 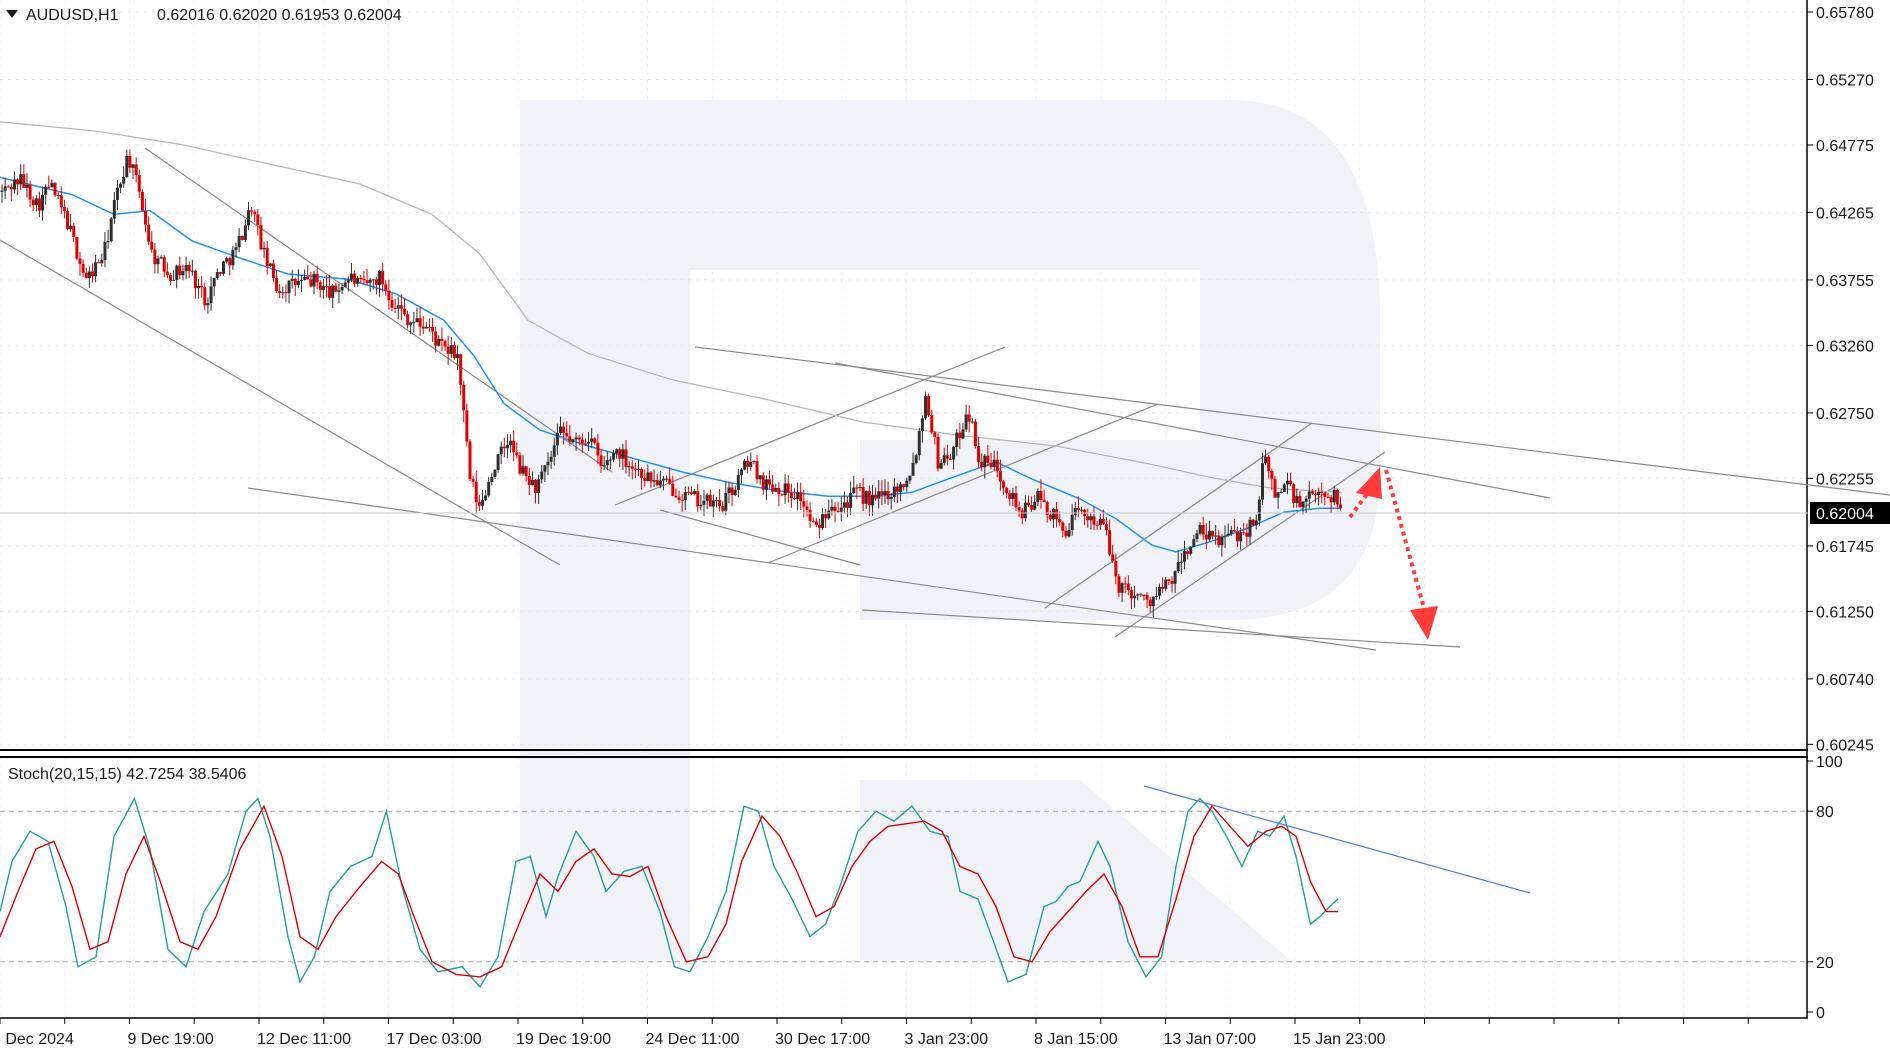 What do you see at coordinates (1845, 414) in the screenshot?
I see `price-tick-label: 0.62750` at bounding box center [1845, 414].